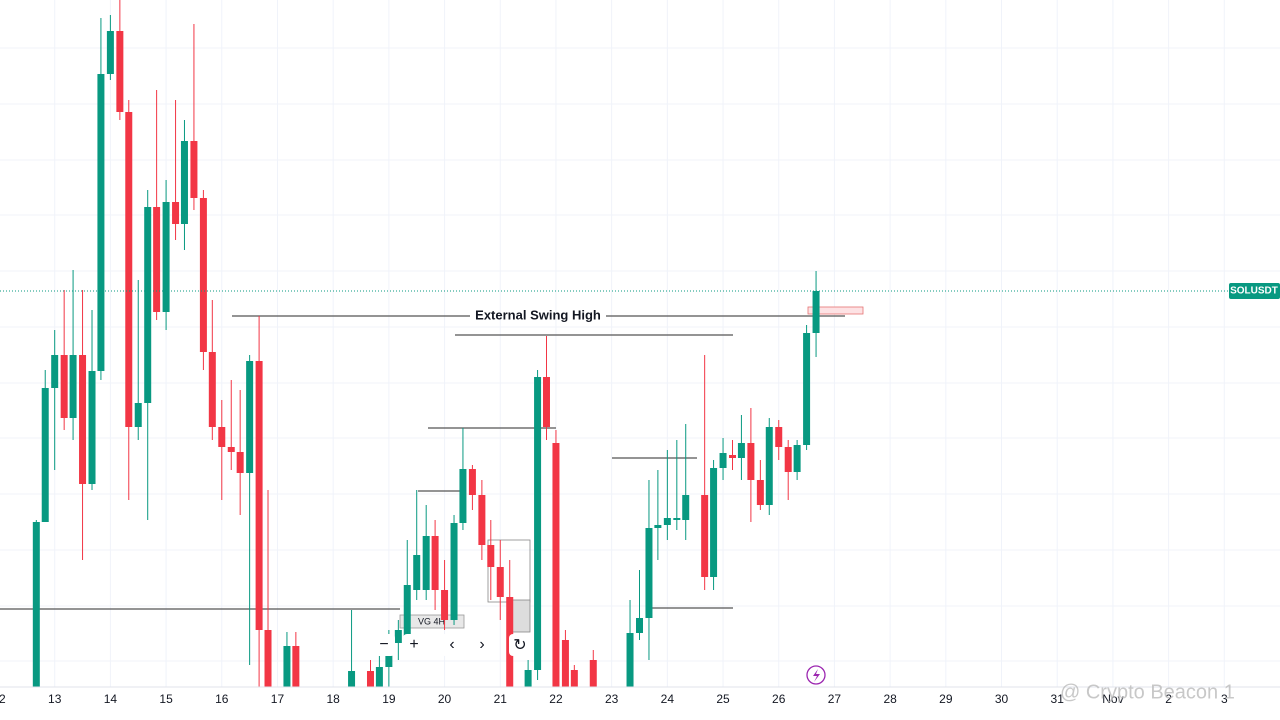 This screenshot has height=720, width=1280. I want to click on alert-icon, so click(816, 675).